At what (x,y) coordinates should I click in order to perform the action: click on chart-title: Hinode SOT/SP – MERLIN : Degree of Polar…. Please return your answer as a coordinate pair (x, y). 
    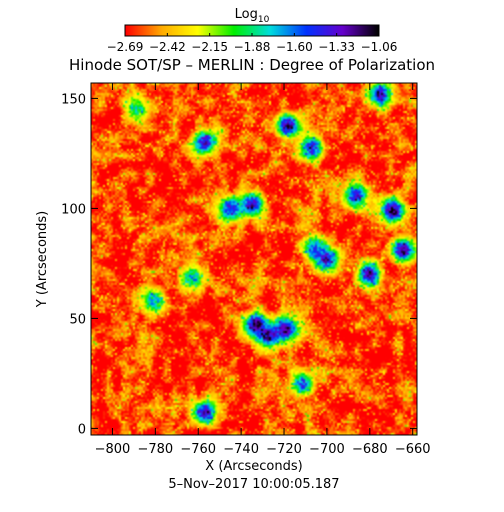
    Looking at the image, I should click on (252, 65).